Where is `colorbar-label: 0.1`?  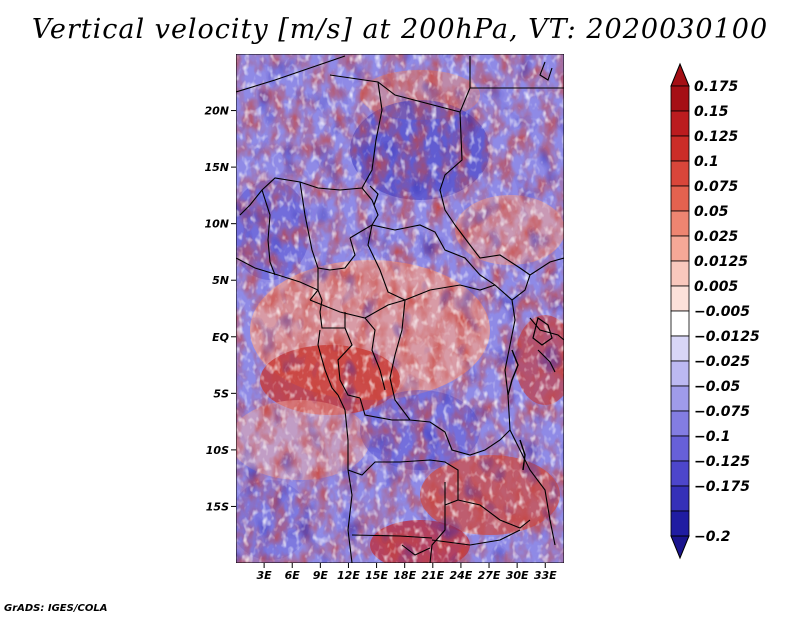
colorbar-label: 0.1 is located at coordinates (706, 162).